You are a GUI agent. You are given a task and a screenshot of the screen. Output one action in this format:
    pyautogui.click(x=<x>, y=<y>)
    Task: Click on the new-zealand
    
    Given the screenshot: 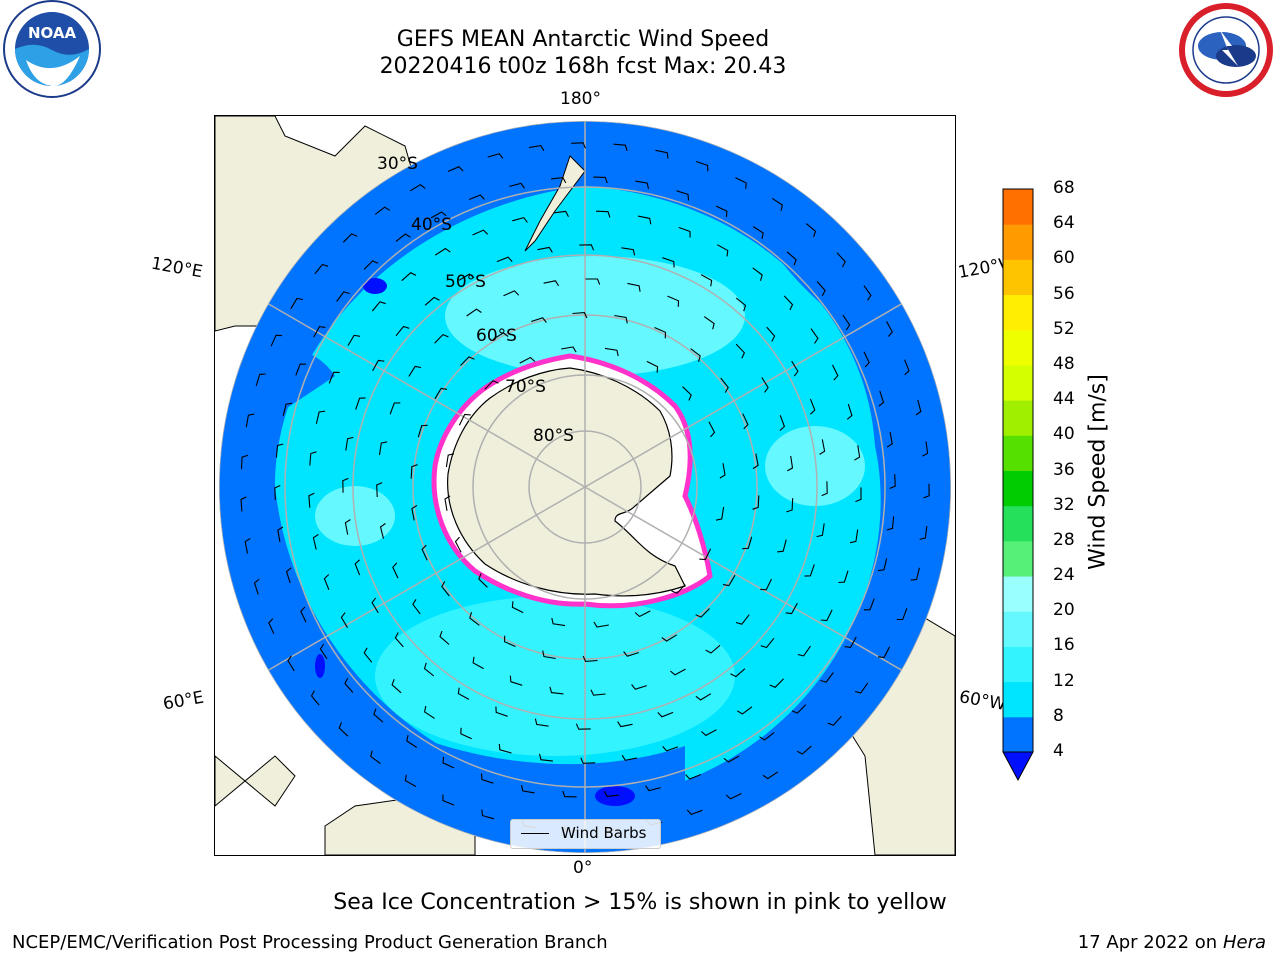 What is the action you would take?
    pyautogui.click(x=555, y=203)
    